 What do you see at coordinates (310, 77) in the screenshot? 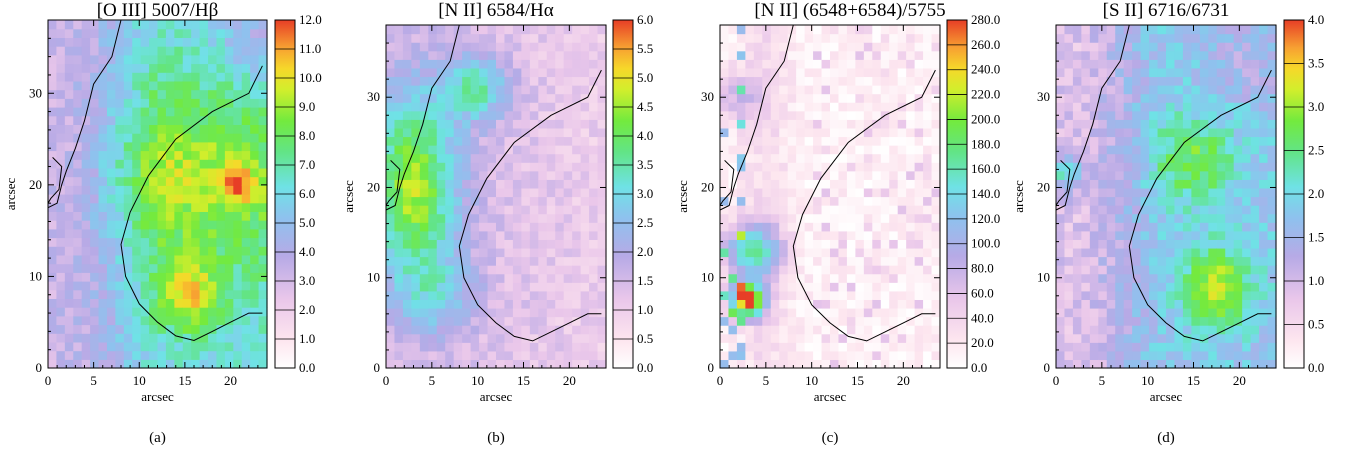
I see `colorbar-tick-label: 10.0` at bounding box center [310, 77].